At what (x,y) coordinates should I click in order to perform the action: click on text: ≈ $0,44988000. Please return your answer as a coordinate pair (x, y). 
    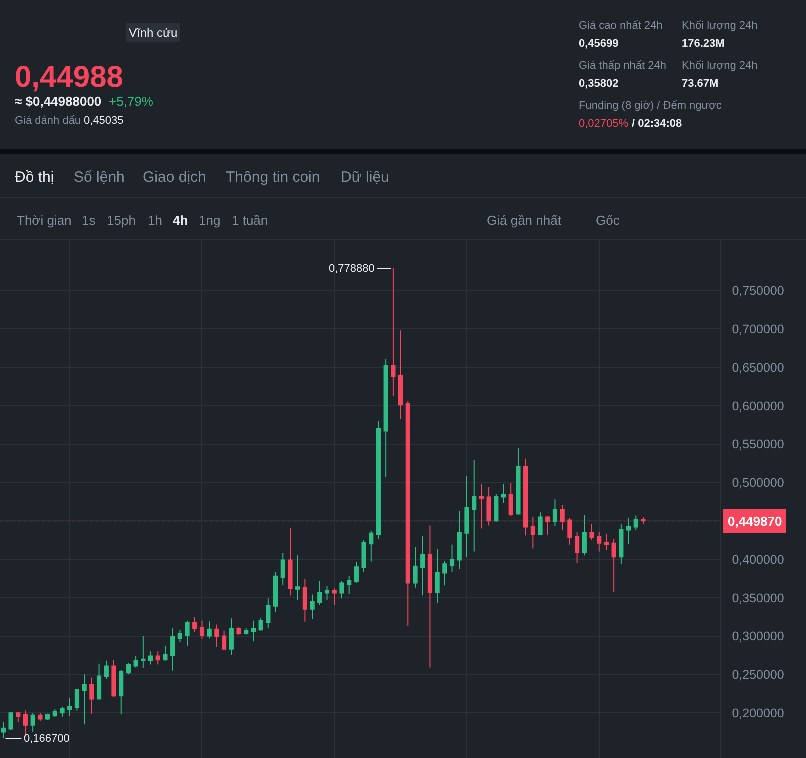
    Looking at the image, I should click on (58, 101).